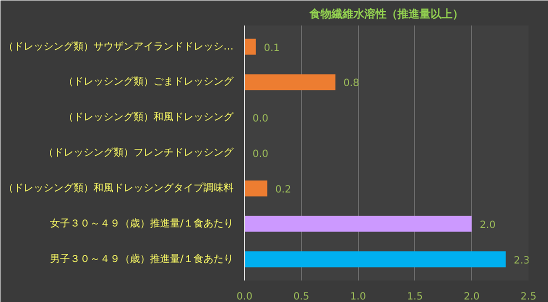  I want to click on data-label: 2.0, so click(488, 225).